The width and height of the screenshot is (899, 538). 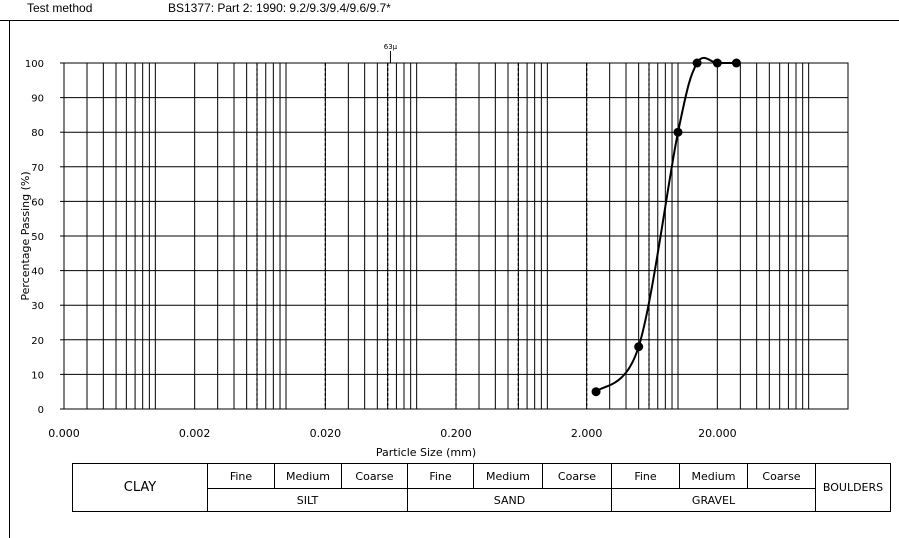 What do you see at coordinates (41, 410) in the screenshot?
I see `y-tick-label: 0` at bounding box center [41, 410].